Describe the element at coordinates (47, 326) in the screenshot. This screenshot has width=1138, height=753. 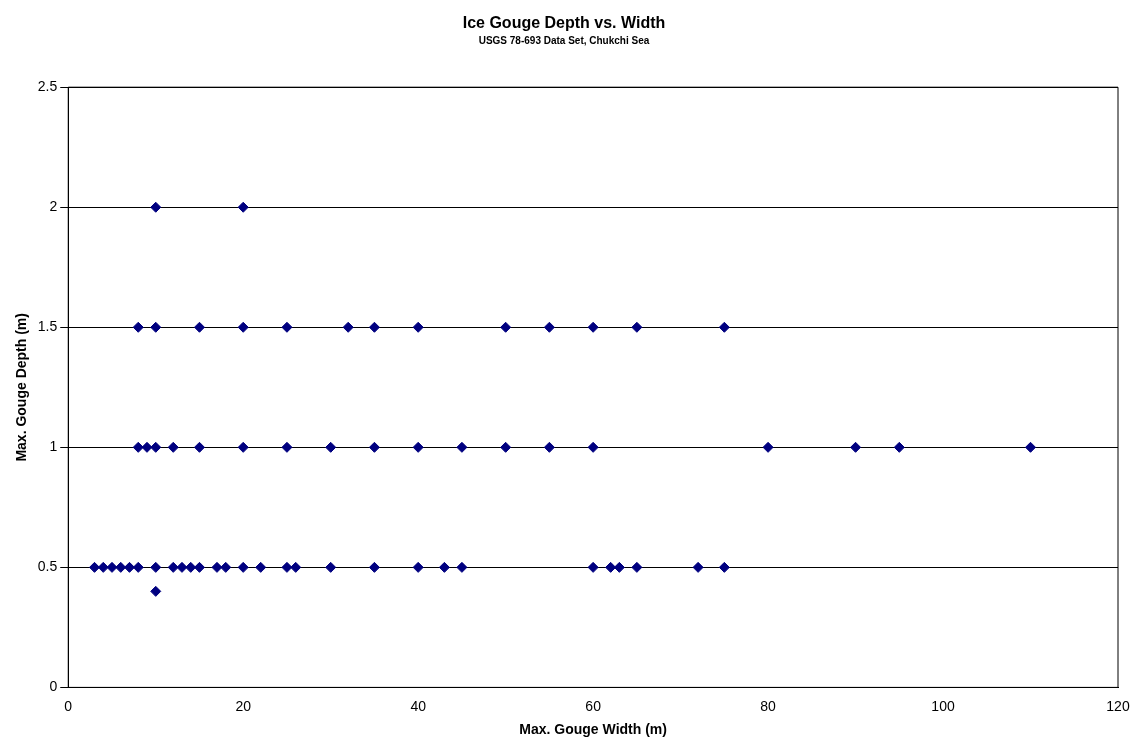
I see `y-tick-label: 1.5` at that location.